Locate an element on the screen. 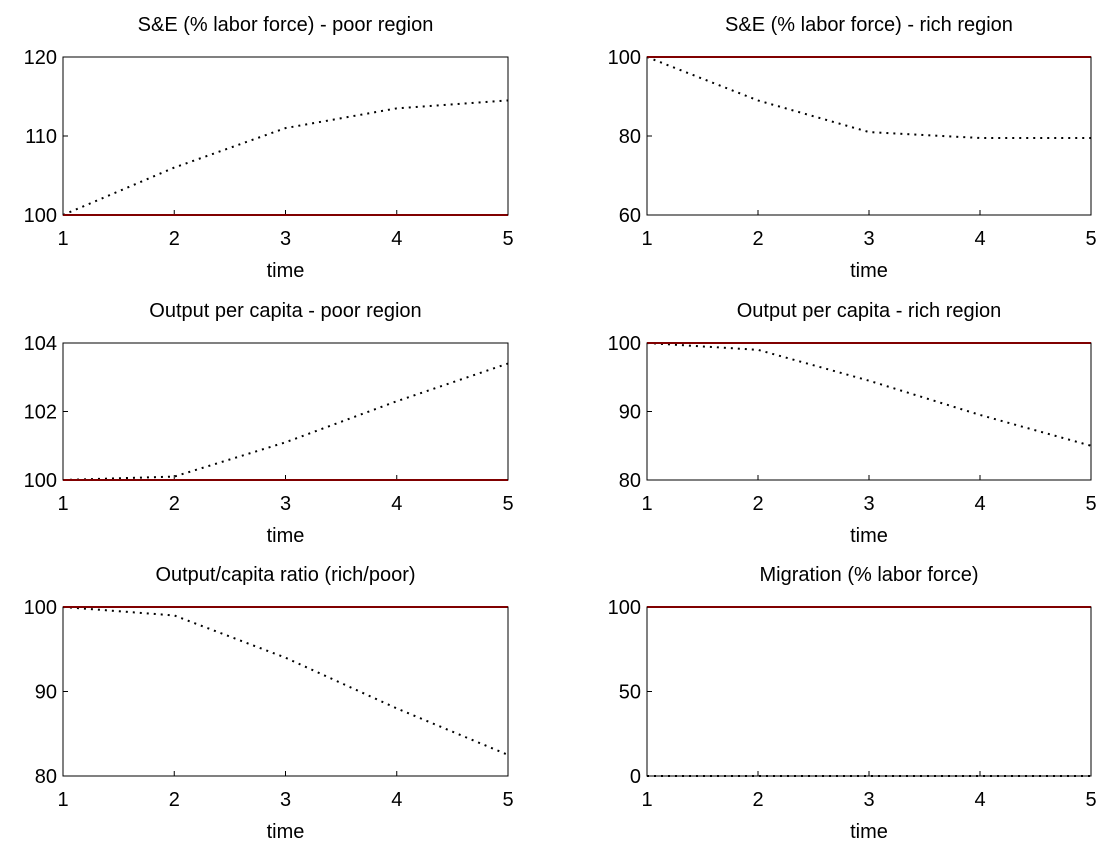 The image size is (1100, 851). y-tick-label: 0 is located at coordinates (635, 777).